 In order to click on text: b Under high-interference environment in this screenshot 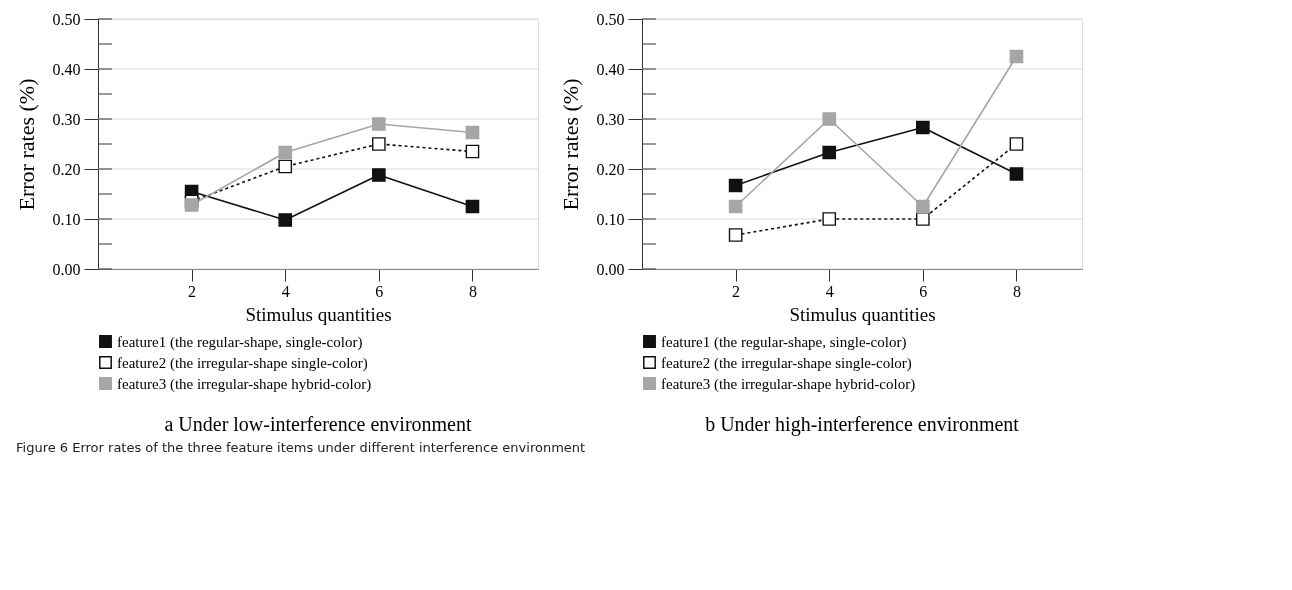, I will do `click(862, 424)`.